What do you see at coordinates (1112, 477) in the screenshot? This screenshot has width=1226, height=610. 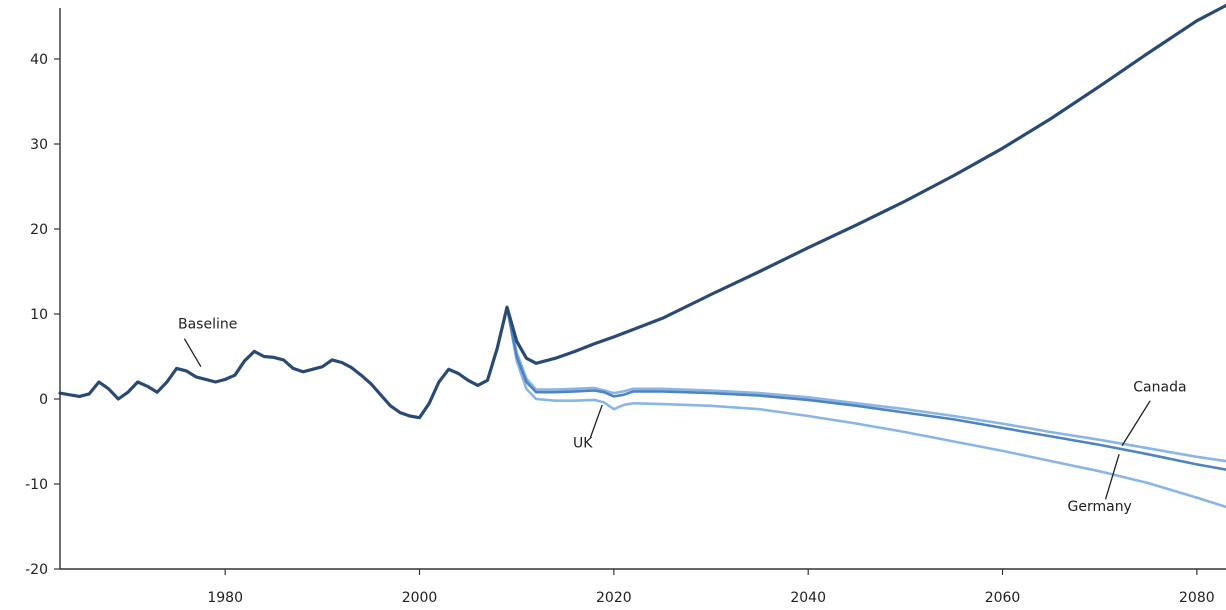 I see `annotation-leader-germany` at bounding box center [1112, 477].